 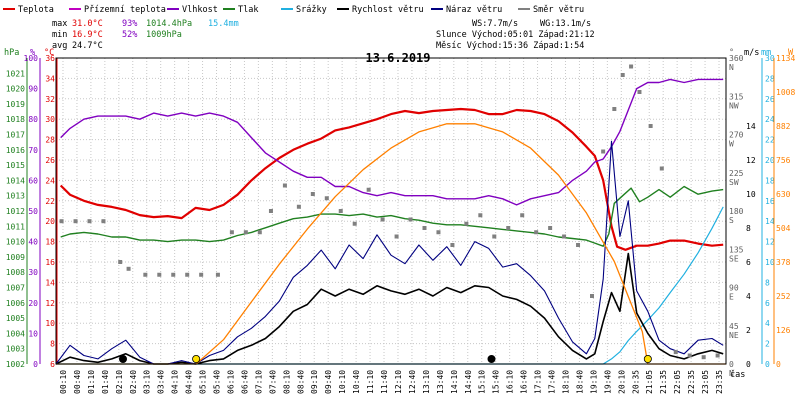 I want to click on pressure-tick-label: 1020, so click(x=15, y=89).